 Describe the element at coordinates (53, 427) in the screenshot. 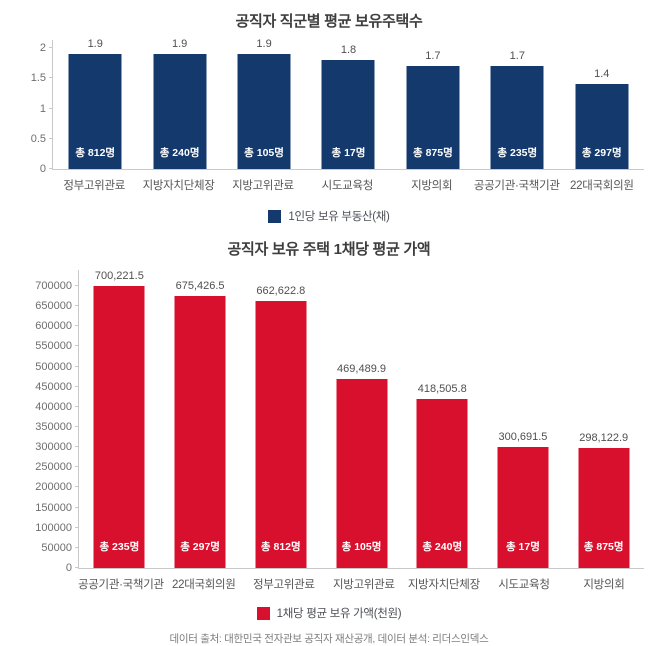

I see `y-tick-label: 350000` at that location.